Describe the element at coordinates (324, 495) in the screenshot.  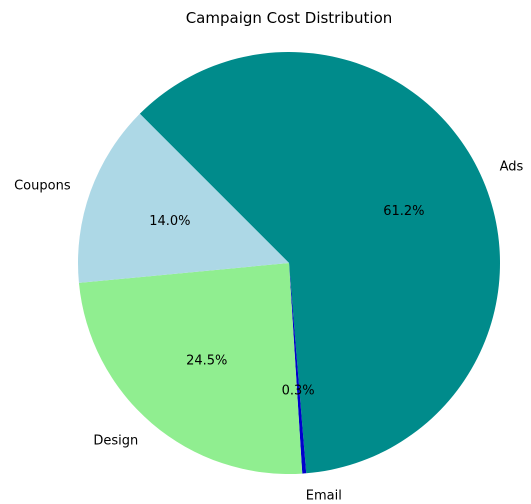
I see `pie-category-label-email: Email` at that location.